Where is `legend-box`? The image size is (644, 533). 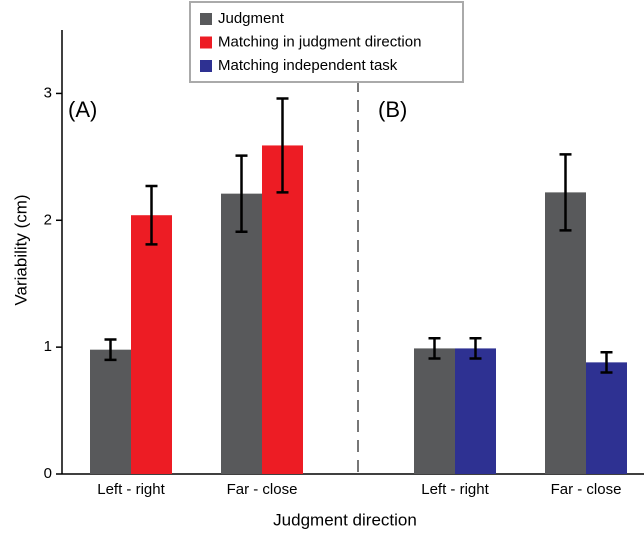 legend-box is located at coordinates (326, 42).